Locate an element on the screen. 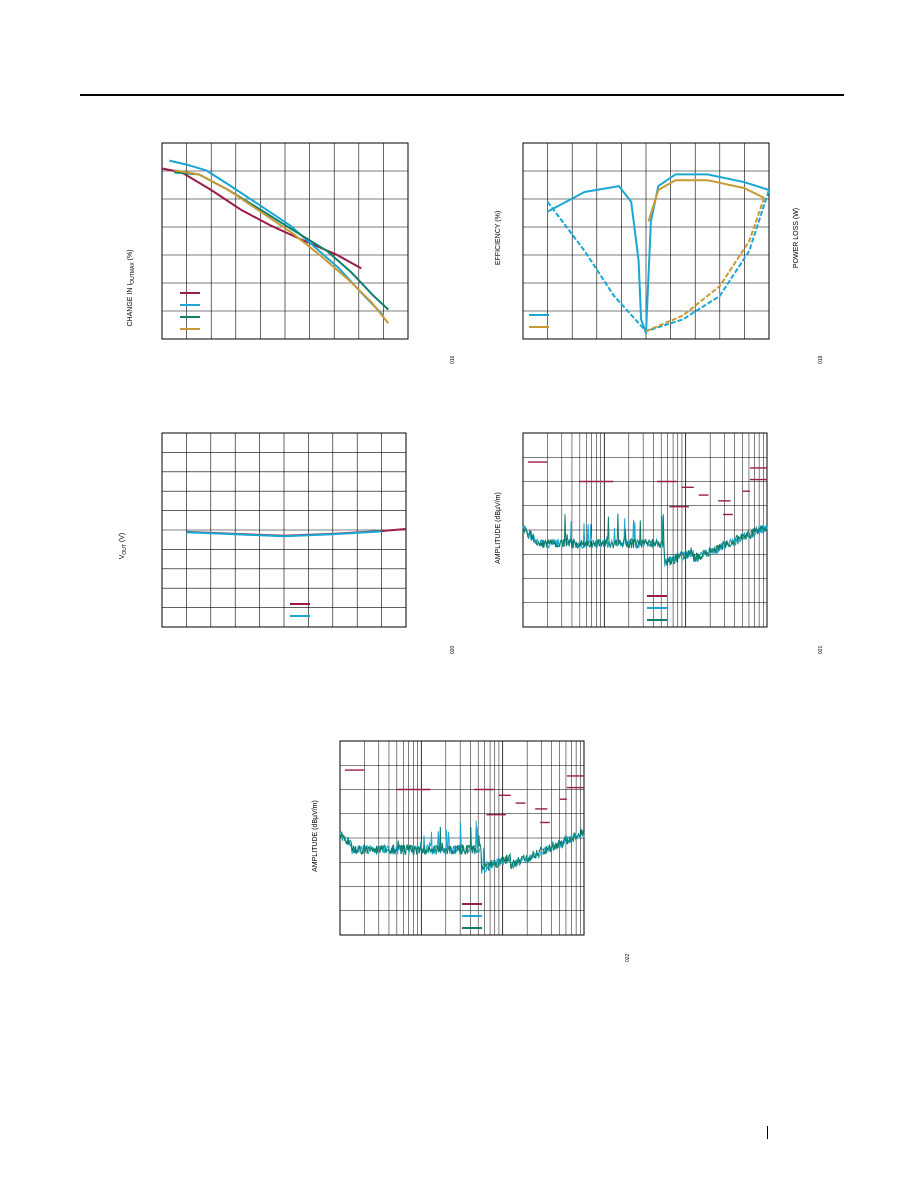 The image size is (918, 1188). fig5-figure-number: 022 is located at coordinates (628, 957).